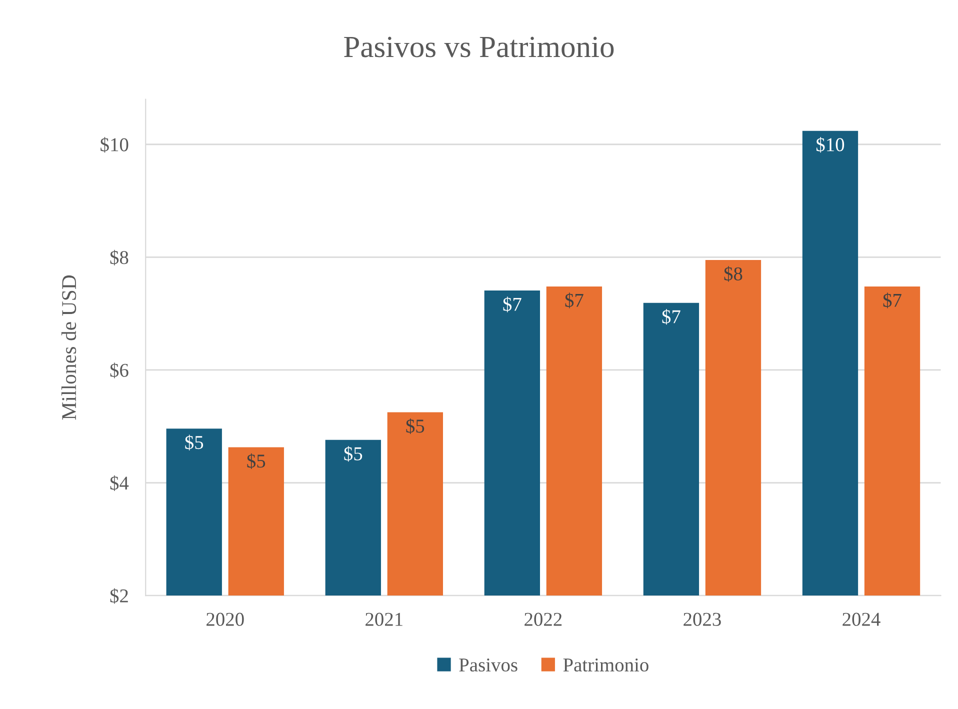 The image size is (958, 709). I want to click on x-tick-label: 2022, so click(543, 619).